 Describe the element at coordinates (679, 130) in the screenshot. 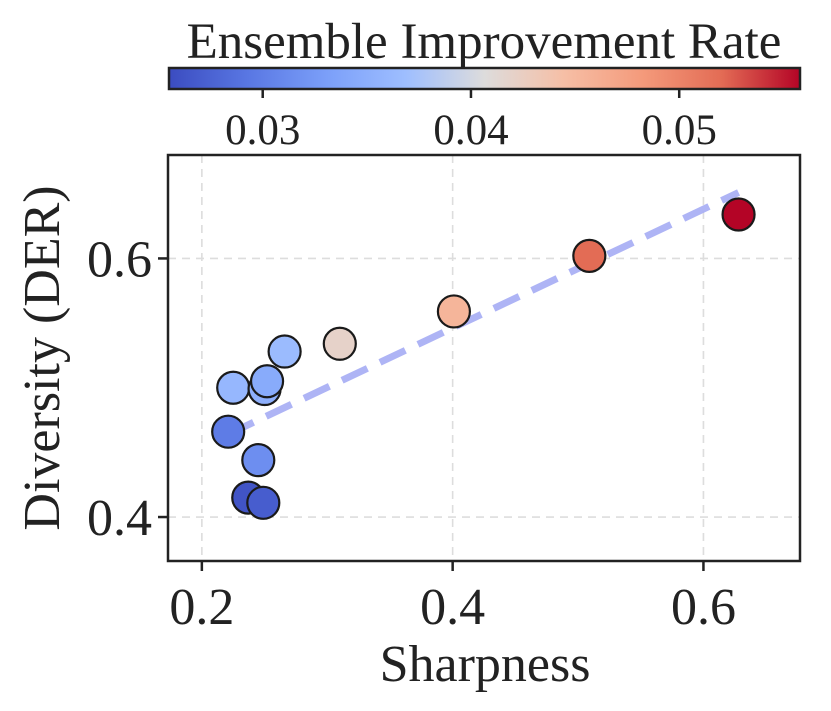

I see `colorbar-tick-label: 0.05` at that location.